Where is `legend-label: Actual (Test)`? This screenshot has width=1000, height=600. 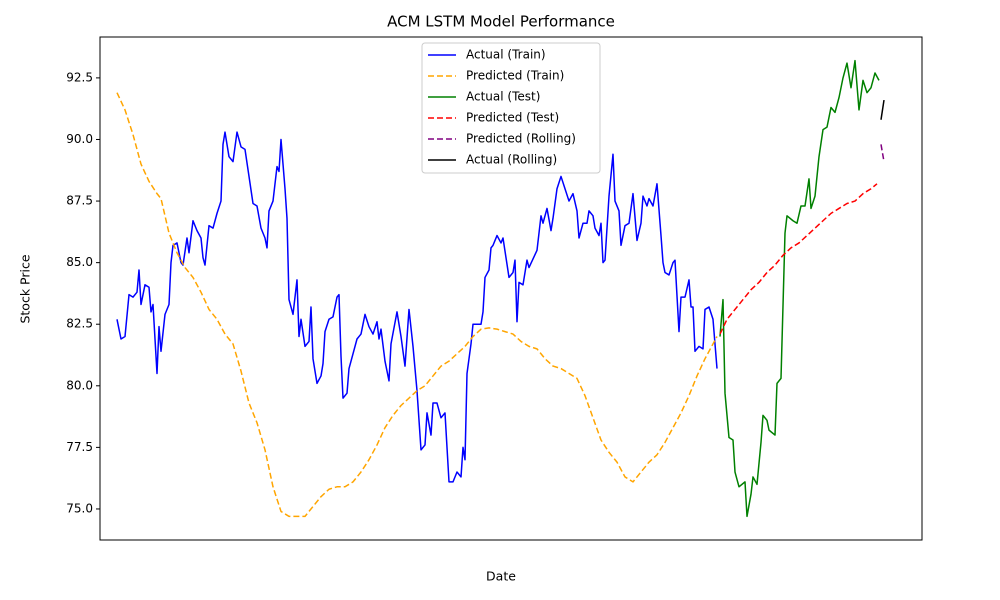 legend-label: Actual (Test) is located at coordinates (503, 97).